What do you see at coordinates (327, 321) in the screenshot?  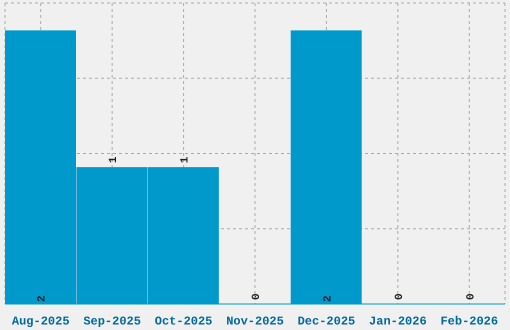 I see `x-tick-label: Dec-2025` at bounding box center [327, 321].